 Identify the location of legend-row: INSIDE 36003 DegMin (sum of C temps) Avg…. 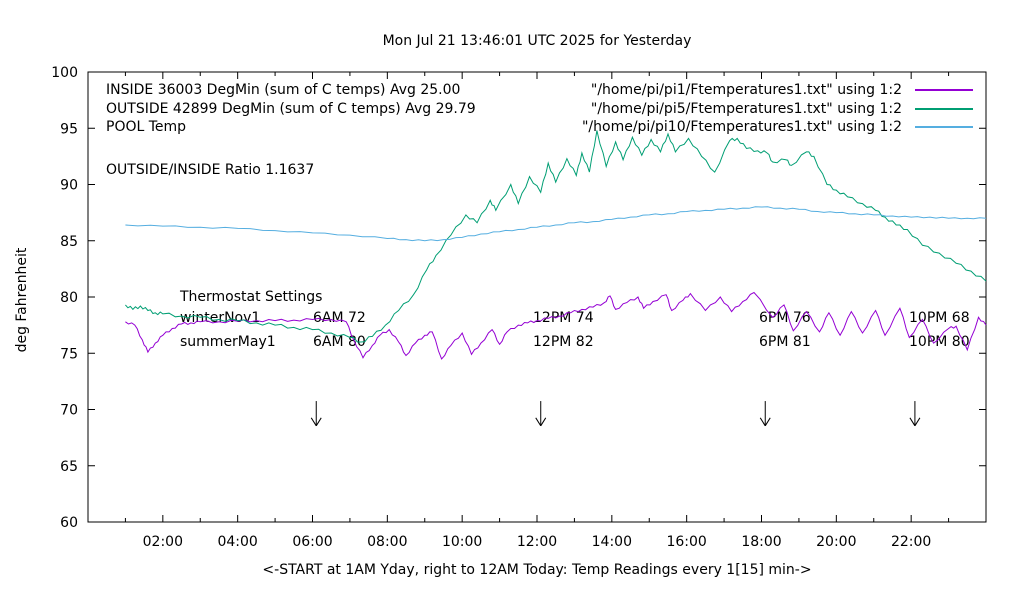
(539, 90).